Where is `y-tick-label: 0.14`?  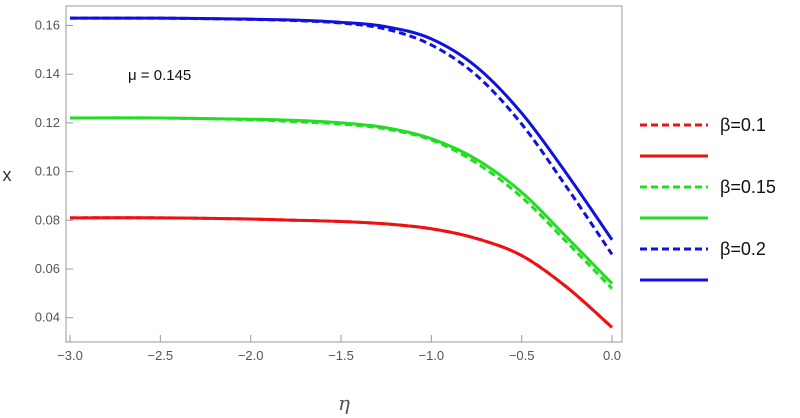
y-tick-label: 0.14 is located at coordinates (47, 73).